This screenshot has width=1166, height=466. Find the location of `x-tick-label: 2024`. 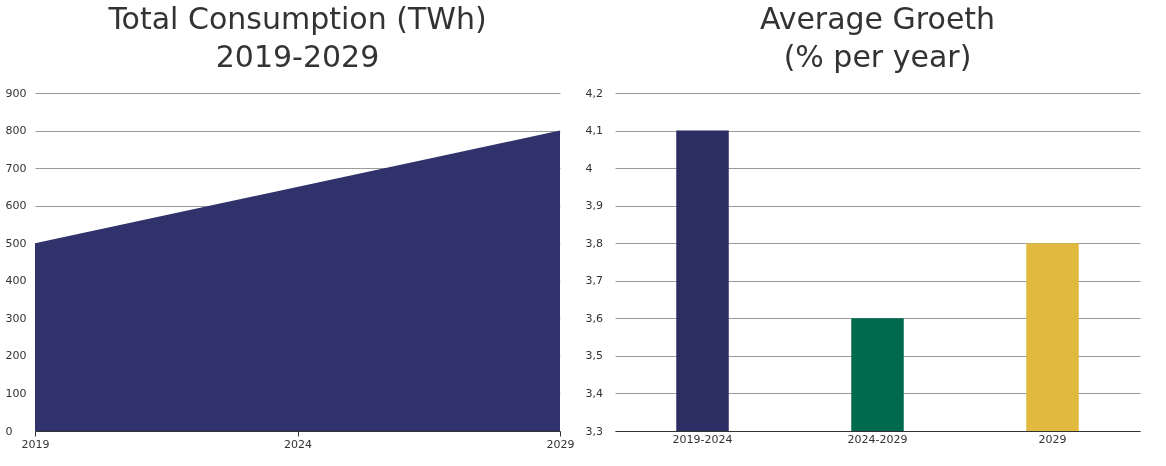

x-tick-label: 2024 is located at coordinates (298, 444).